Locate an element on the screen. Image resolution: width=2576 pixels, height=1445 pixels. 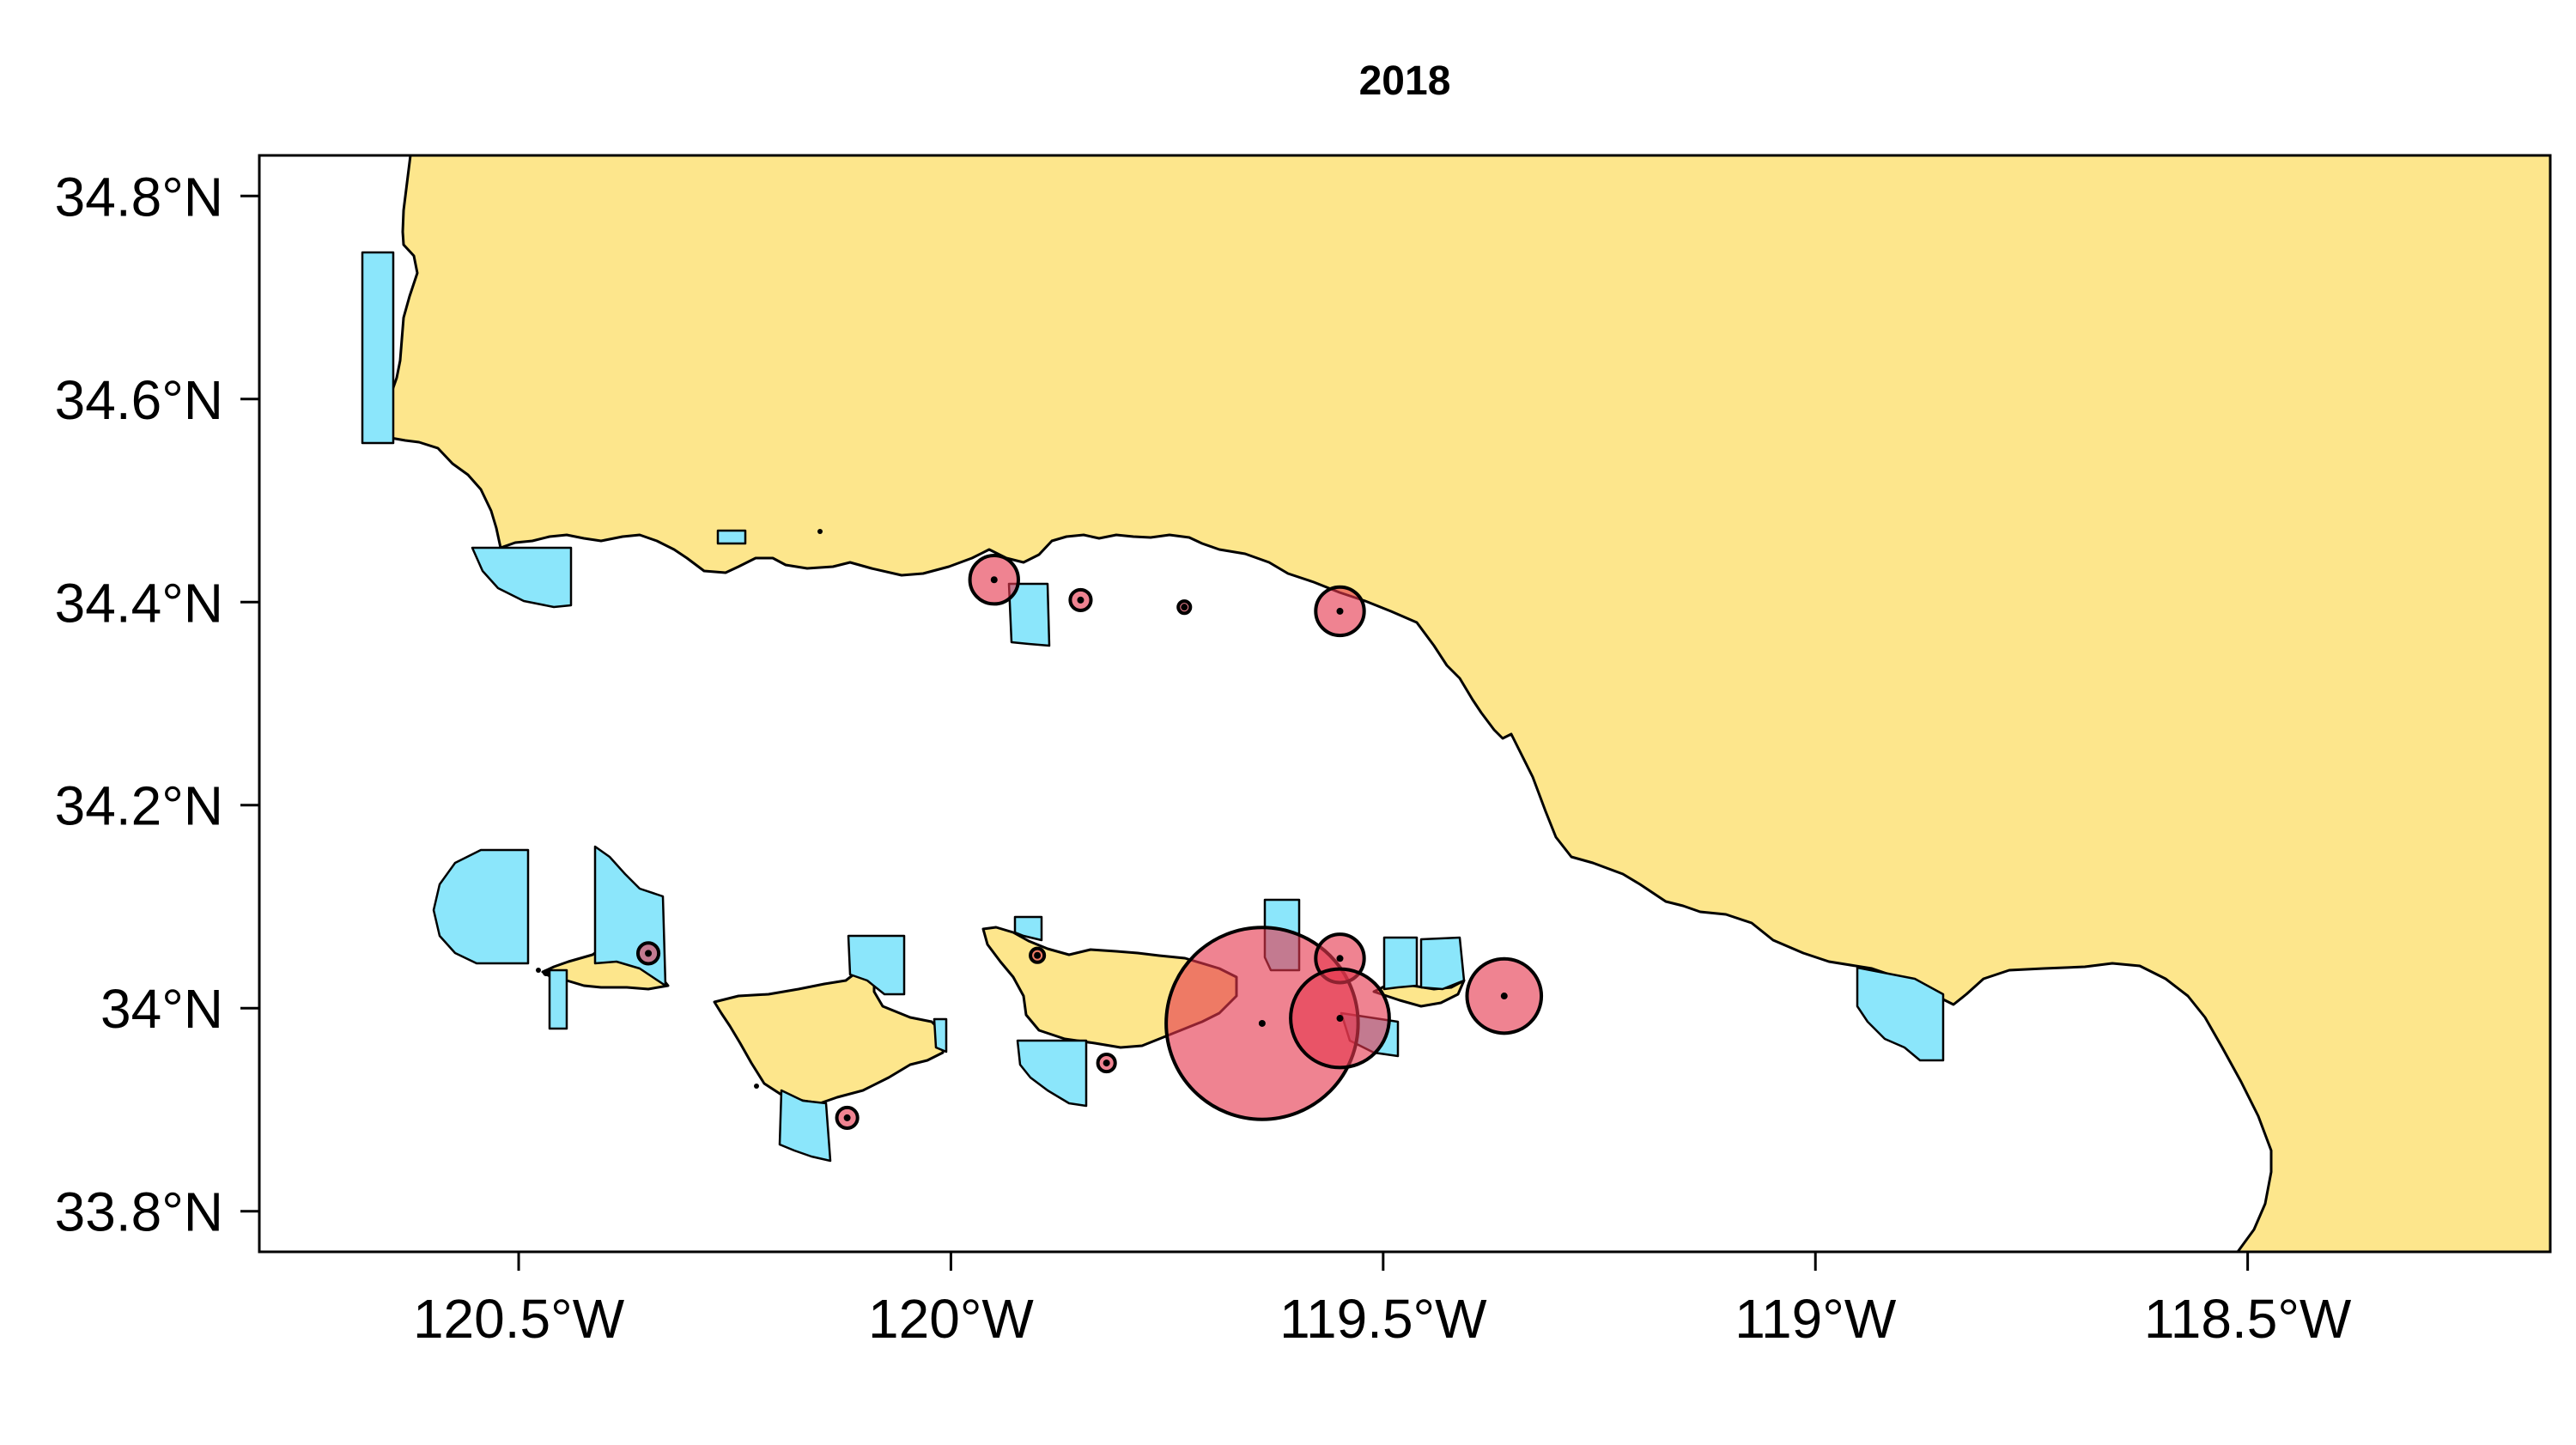
y-tick-label-5: 34°N is located at coordinates (161, 1009).